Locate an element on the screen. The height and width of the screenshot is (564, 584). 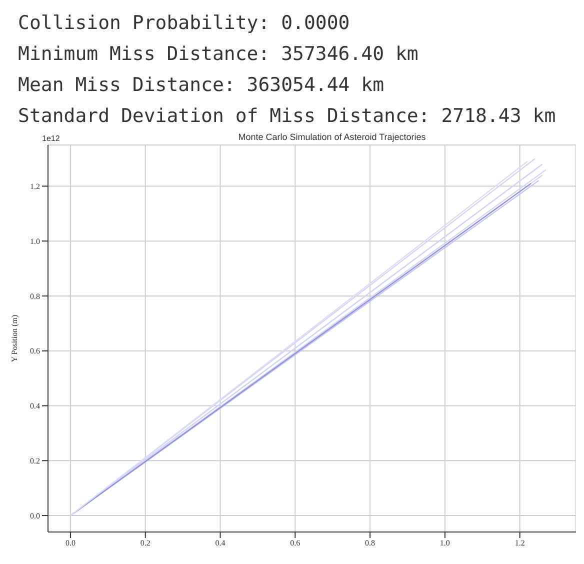
y-tick-label: 0.6 is located at coordinates (35, 351).